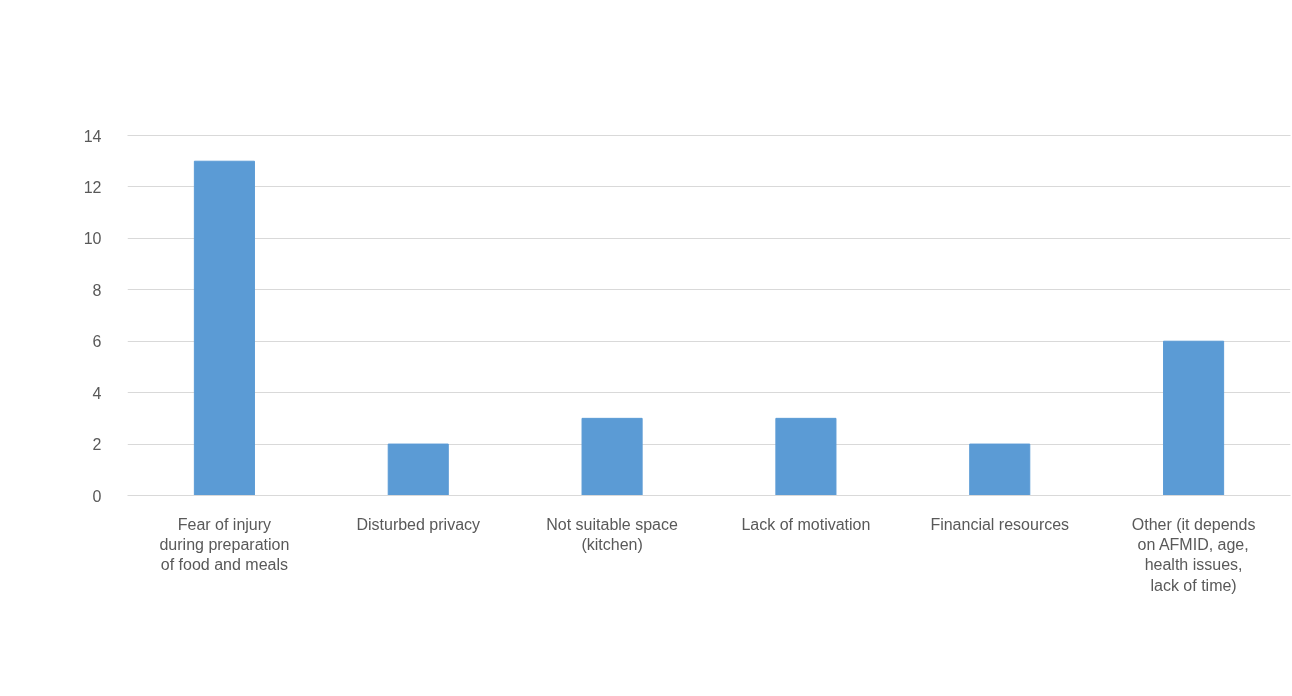 The image size is (1292, 696). What do you see at coordinates (92, 187) in the screenshot?
I see `y-tick-label: 12` at bounding box center [92, 187].